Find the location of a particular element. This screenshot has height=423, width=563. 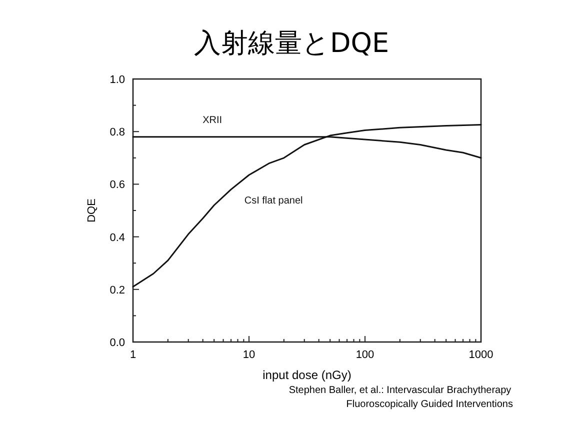

y-tick-label: 0.0 is located at coordinates (117, 343).